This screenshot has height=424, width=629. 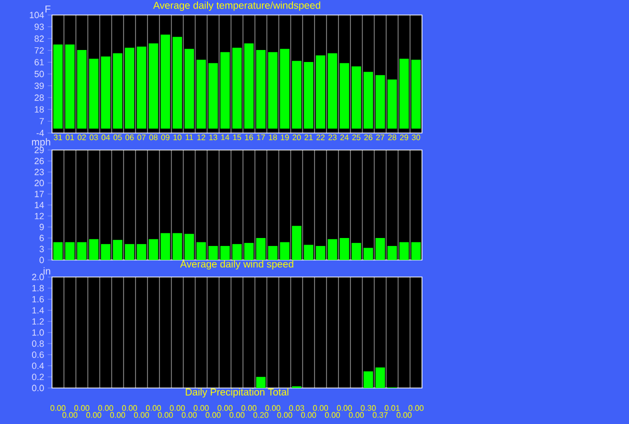 I want to click on y-tick-label: 1.8, so click(x=38, y=288).